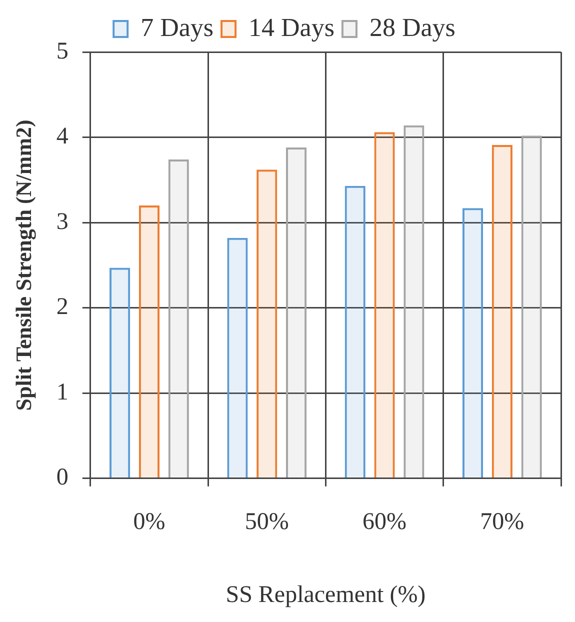 The height and width of the screenshot is (622, 575). I want to click on legend-label: 14 Days, so click(291, 27).